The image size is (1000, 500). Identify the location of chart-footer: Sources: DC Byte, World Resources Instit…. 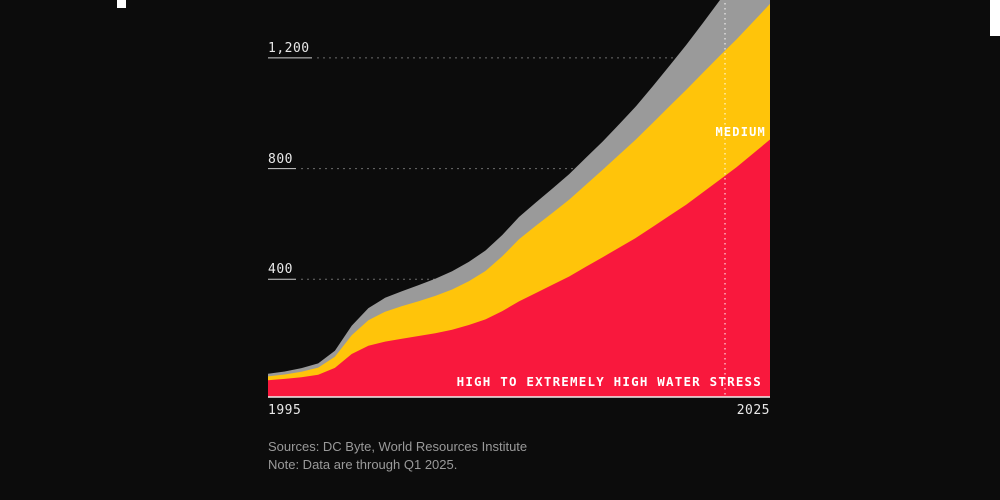
(397, 455).